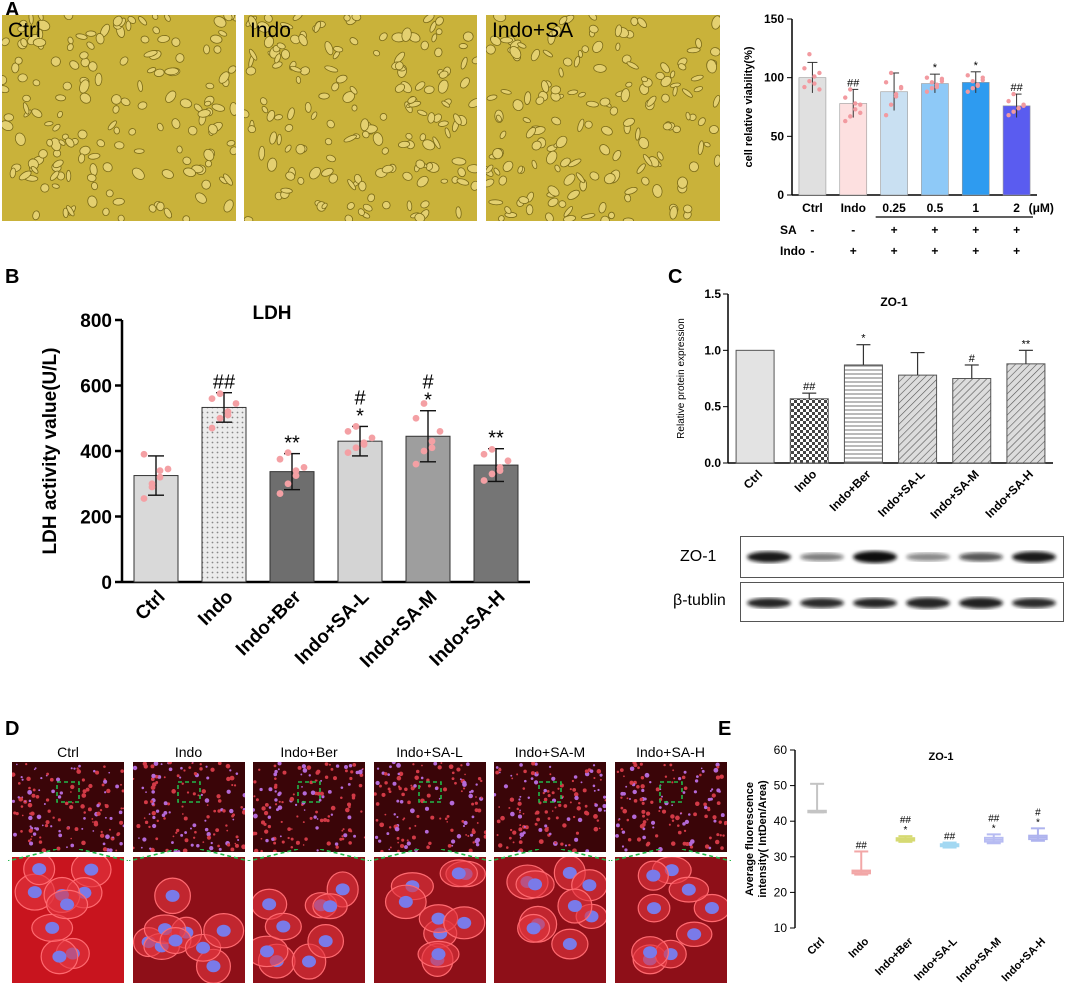 The width and height of the screenshot is (1072, 1004). Describe the element at coordinates (699, 600) in the screenshot. I see `blot-label-tubulin: β-tublin` at that location.